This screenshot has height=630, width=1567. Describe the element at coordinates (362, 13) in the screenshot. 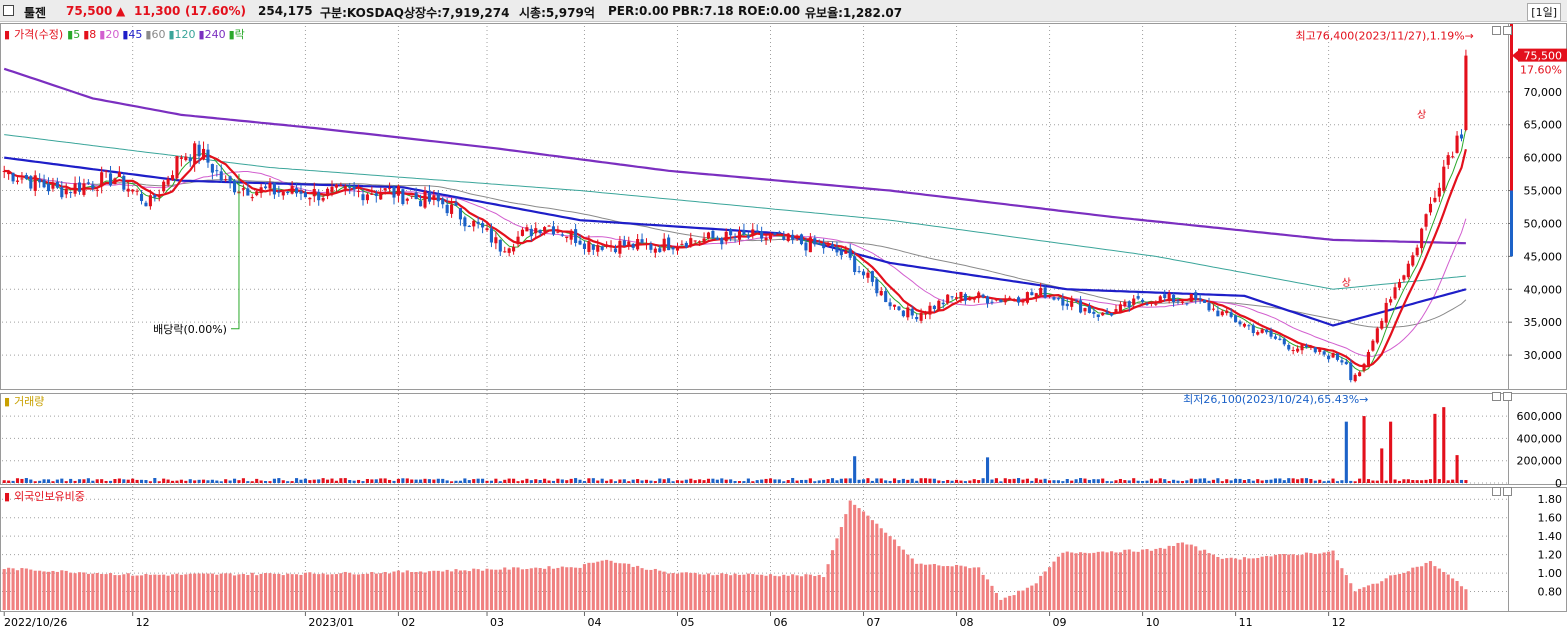

I see `market-type: 구분:KOSDAQ` at that location.